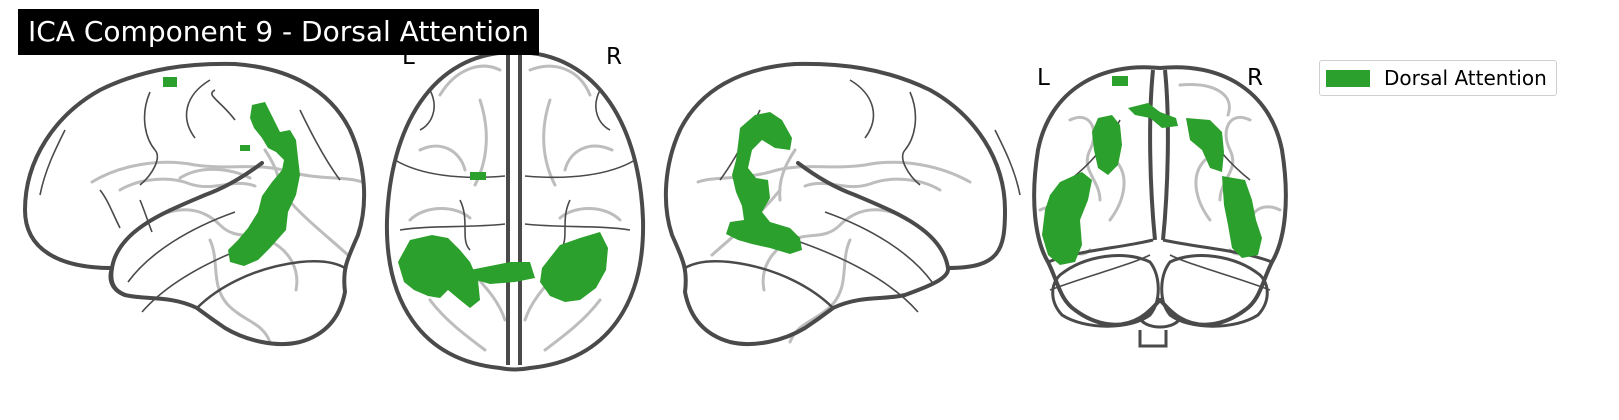 Image resolution: width=1619 pixels, height=420 pixels. I want to click on sagittal-left-sulci, so click(227, 246).